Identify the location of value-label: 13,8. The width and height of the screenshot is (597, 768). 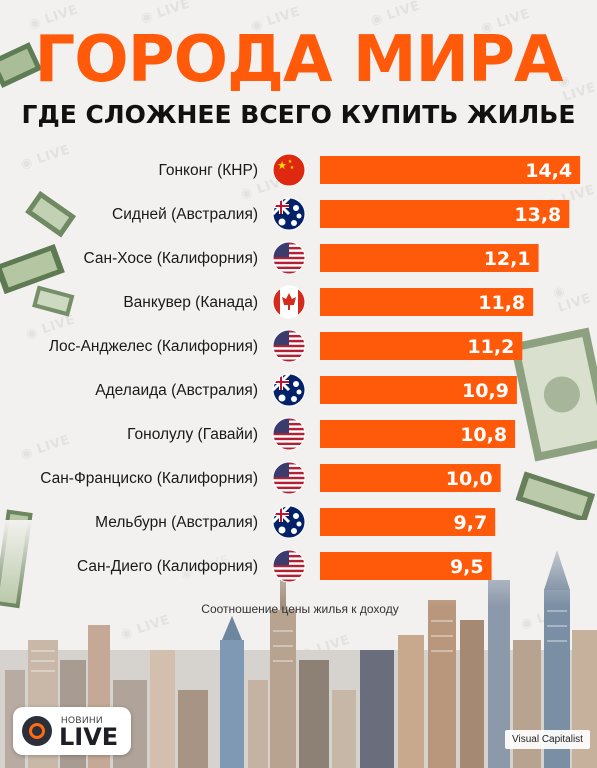
(537, 215).